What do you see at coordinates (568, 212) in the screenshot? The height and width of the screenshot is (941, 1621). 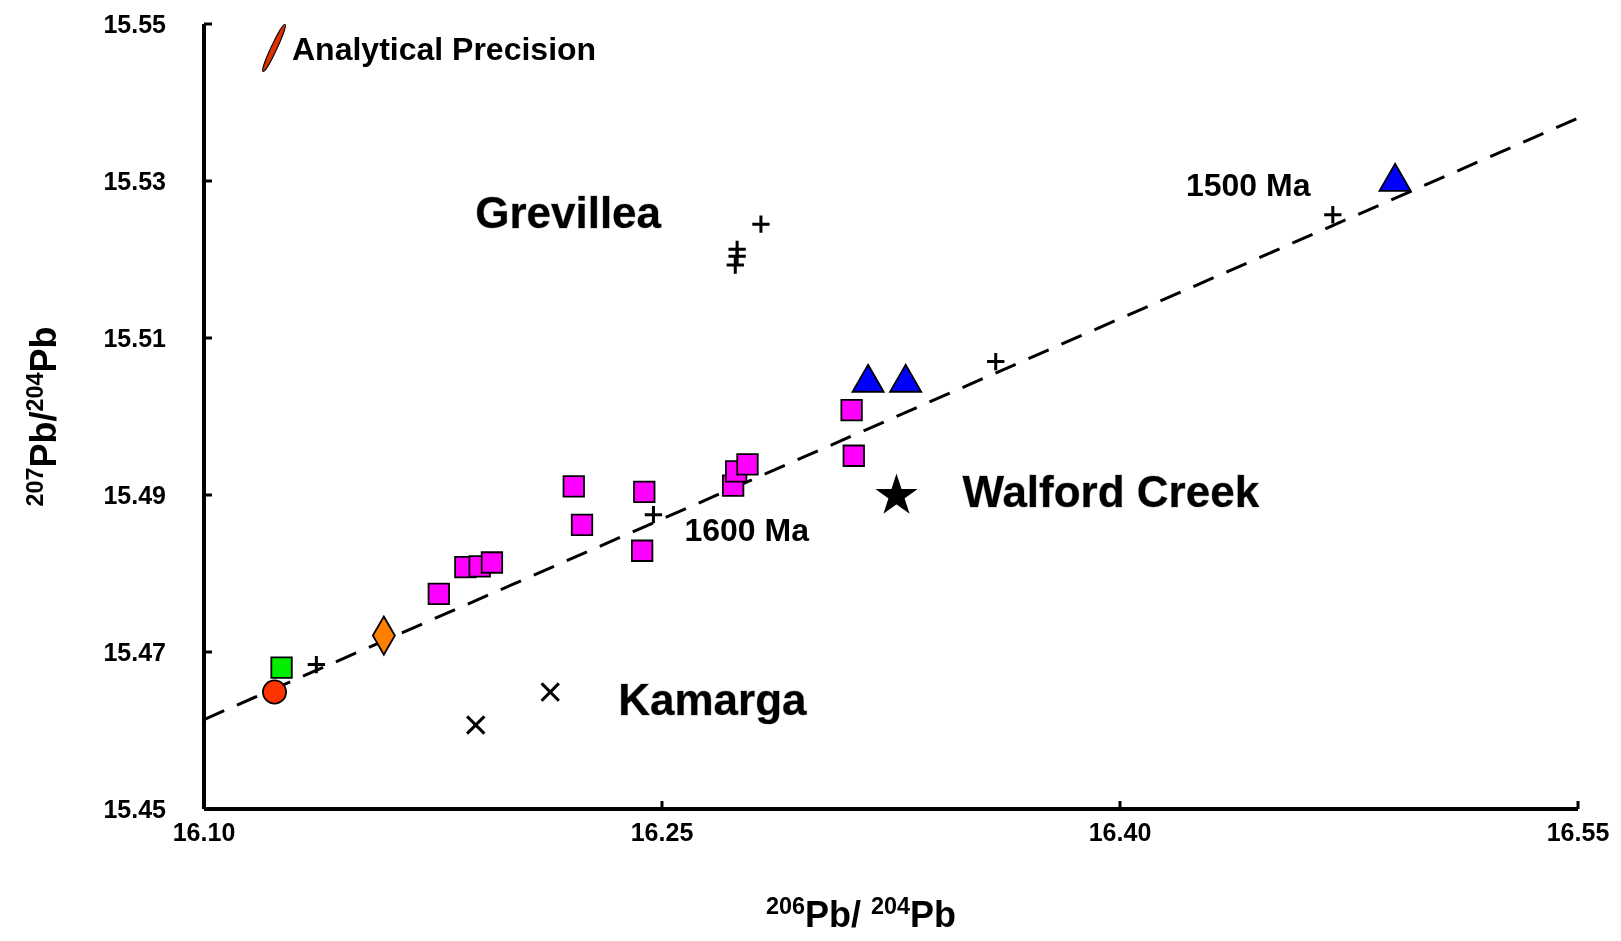 I see `annotation: Grevillea` at bounding box center [568, 212].